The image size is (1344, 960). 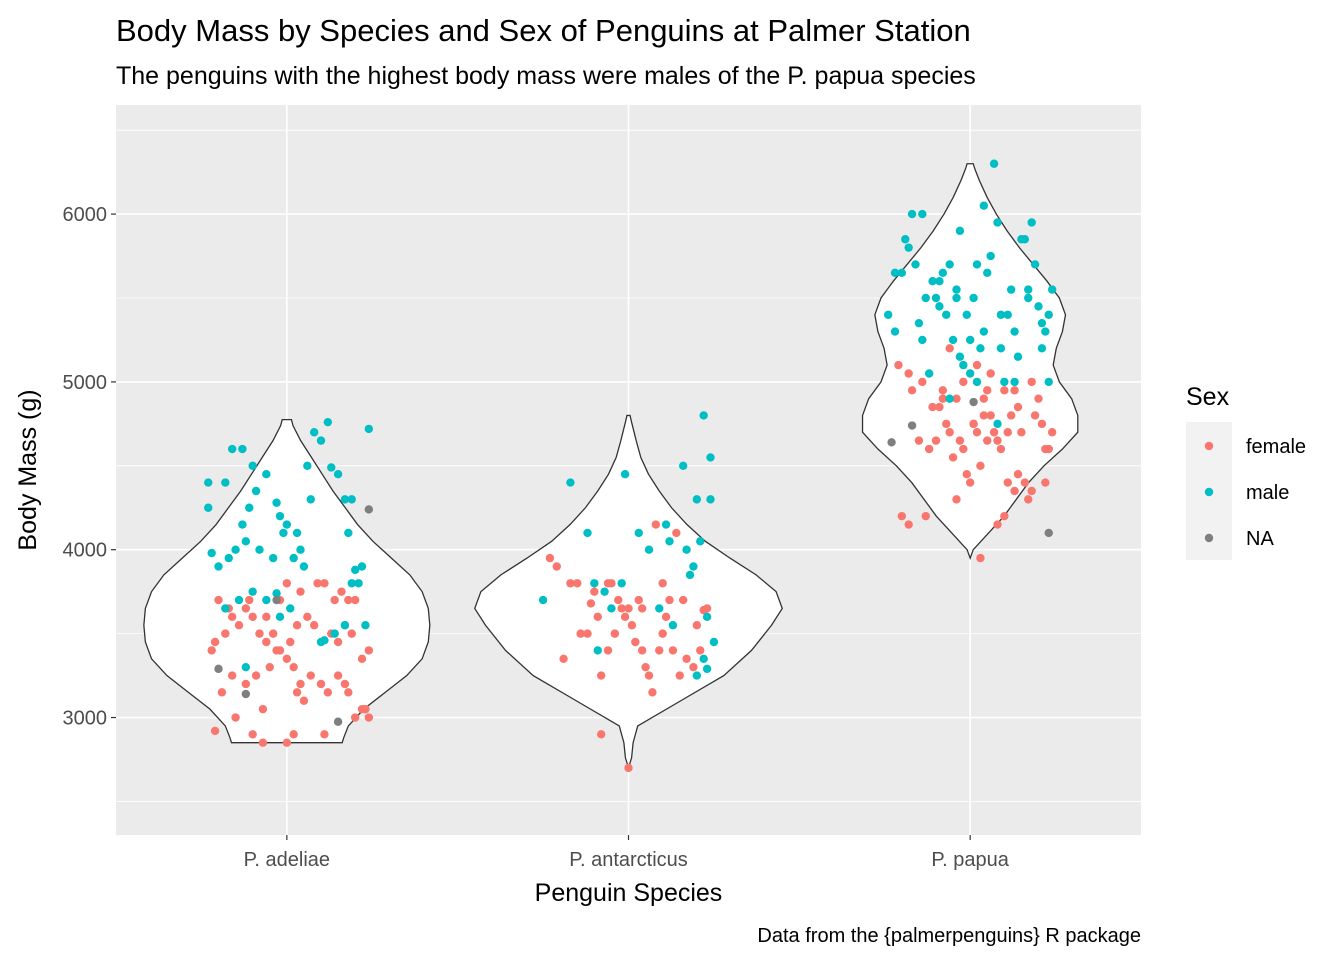 I want to click on x-tick-label: P. antarcticus, so click(x=628, y=860).